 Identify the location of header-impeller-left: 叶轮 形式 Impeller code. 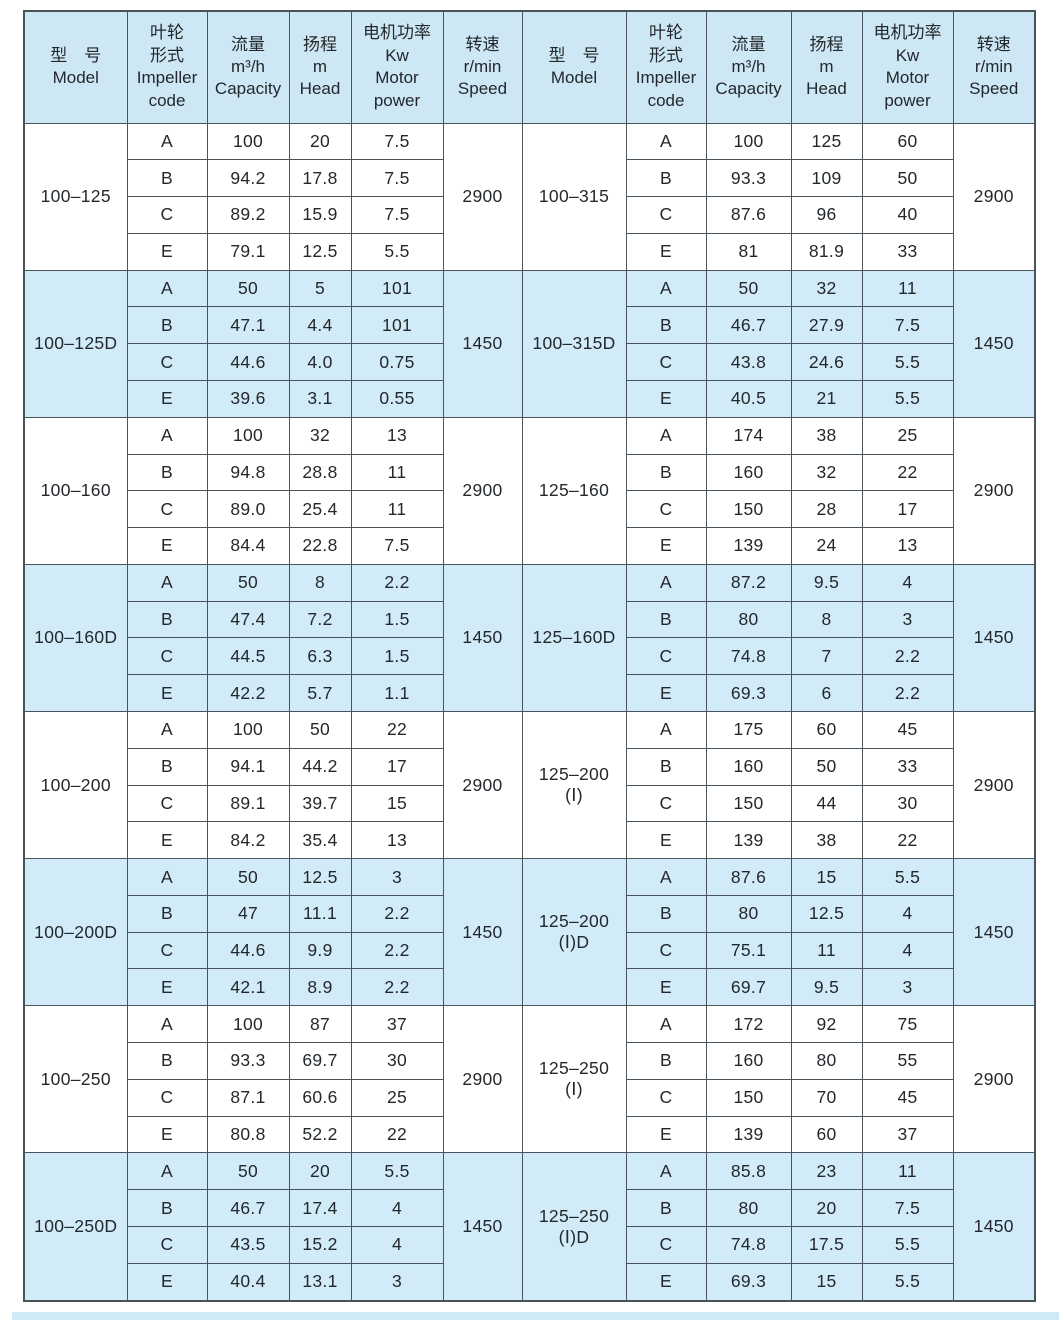
(167, 67).